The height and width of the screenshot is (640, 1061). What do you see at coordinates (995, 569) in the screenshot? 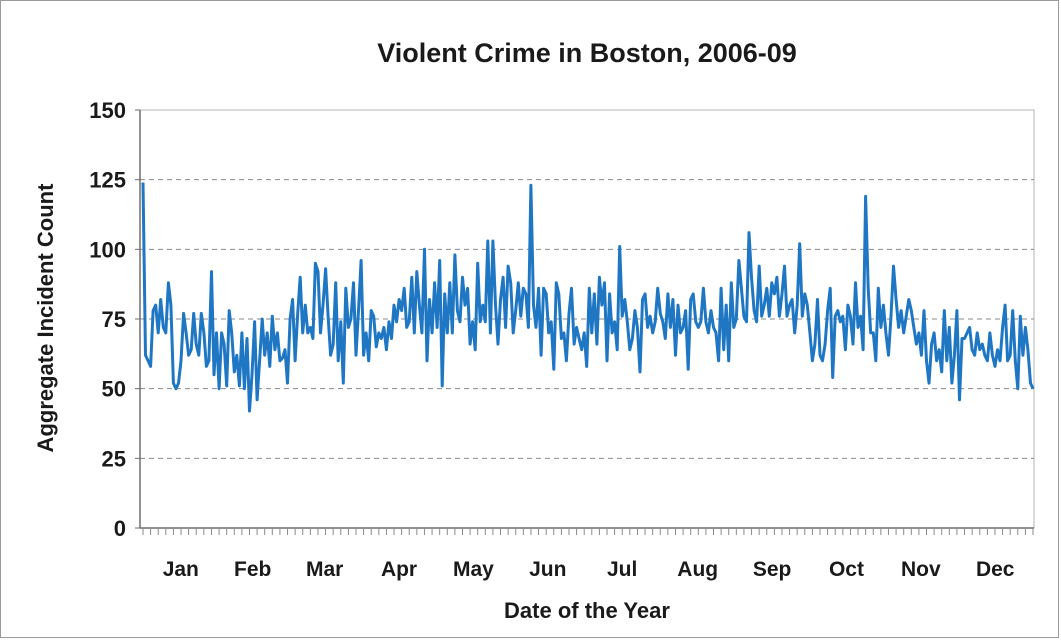
I see `x-tick-label-dec: Dec` at bounding box center [995, 569].